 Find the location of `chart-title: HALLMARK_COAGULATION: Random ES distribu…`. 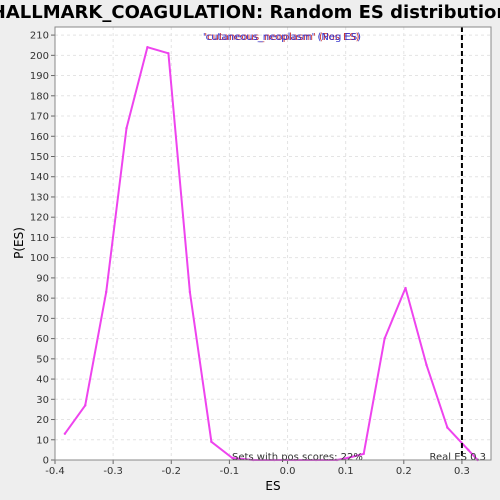

chart-title: HALLMARK_COAGULATION: Random ES distribu… is located at coordinates (250, 12).